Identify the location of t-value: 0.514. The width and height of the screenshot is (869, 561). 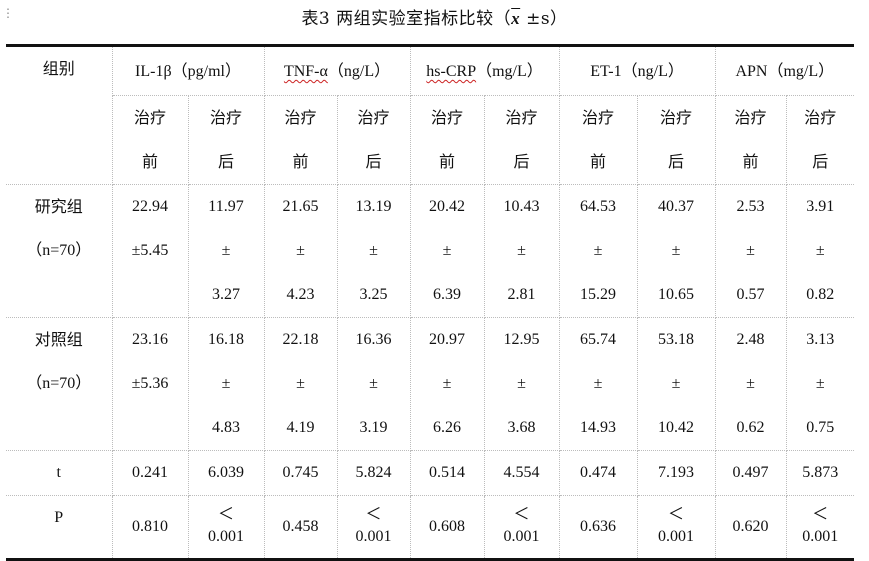
(447, 472).